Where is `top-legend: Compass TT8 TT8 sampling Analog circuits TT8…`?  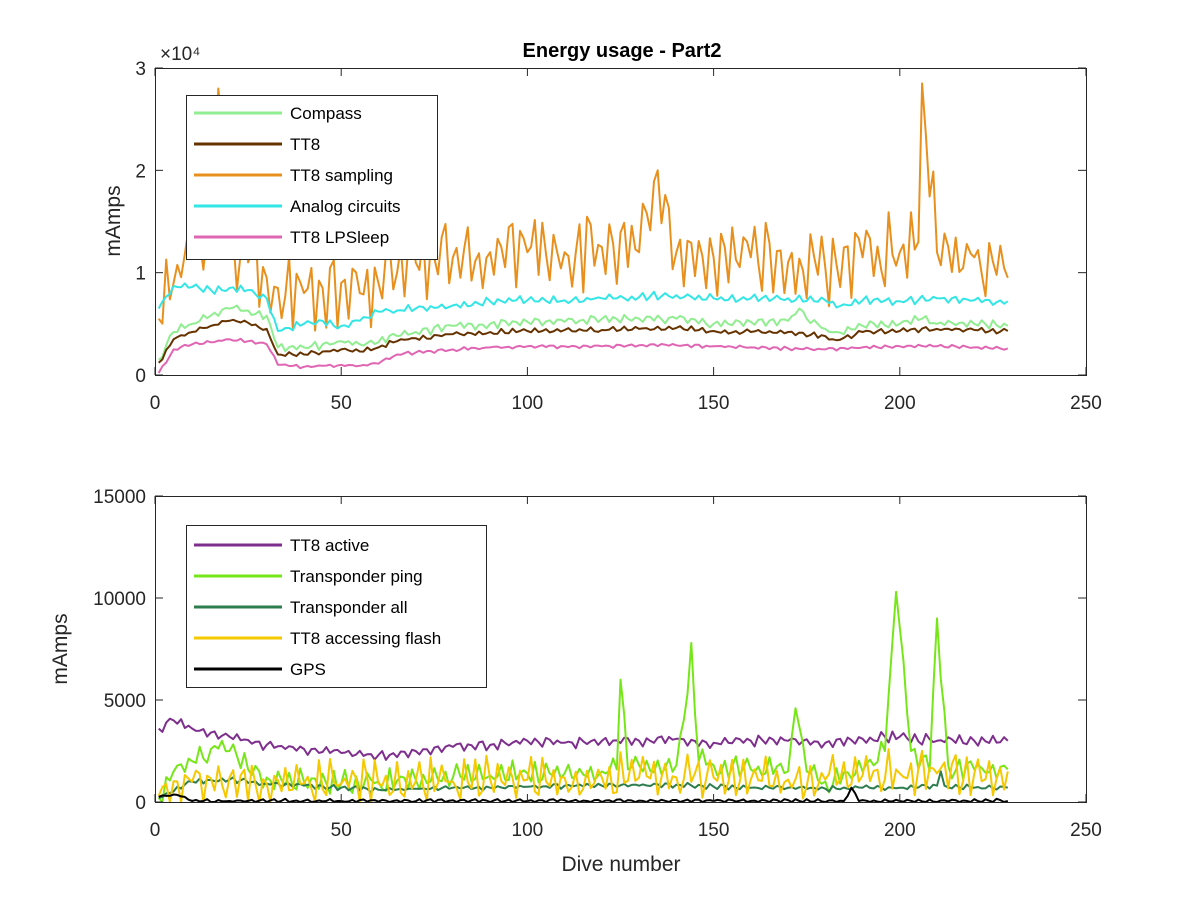
top-legend: Compass TT8 TT8 sampling Analog circuits TT8… is located at coordinates (312, 177).